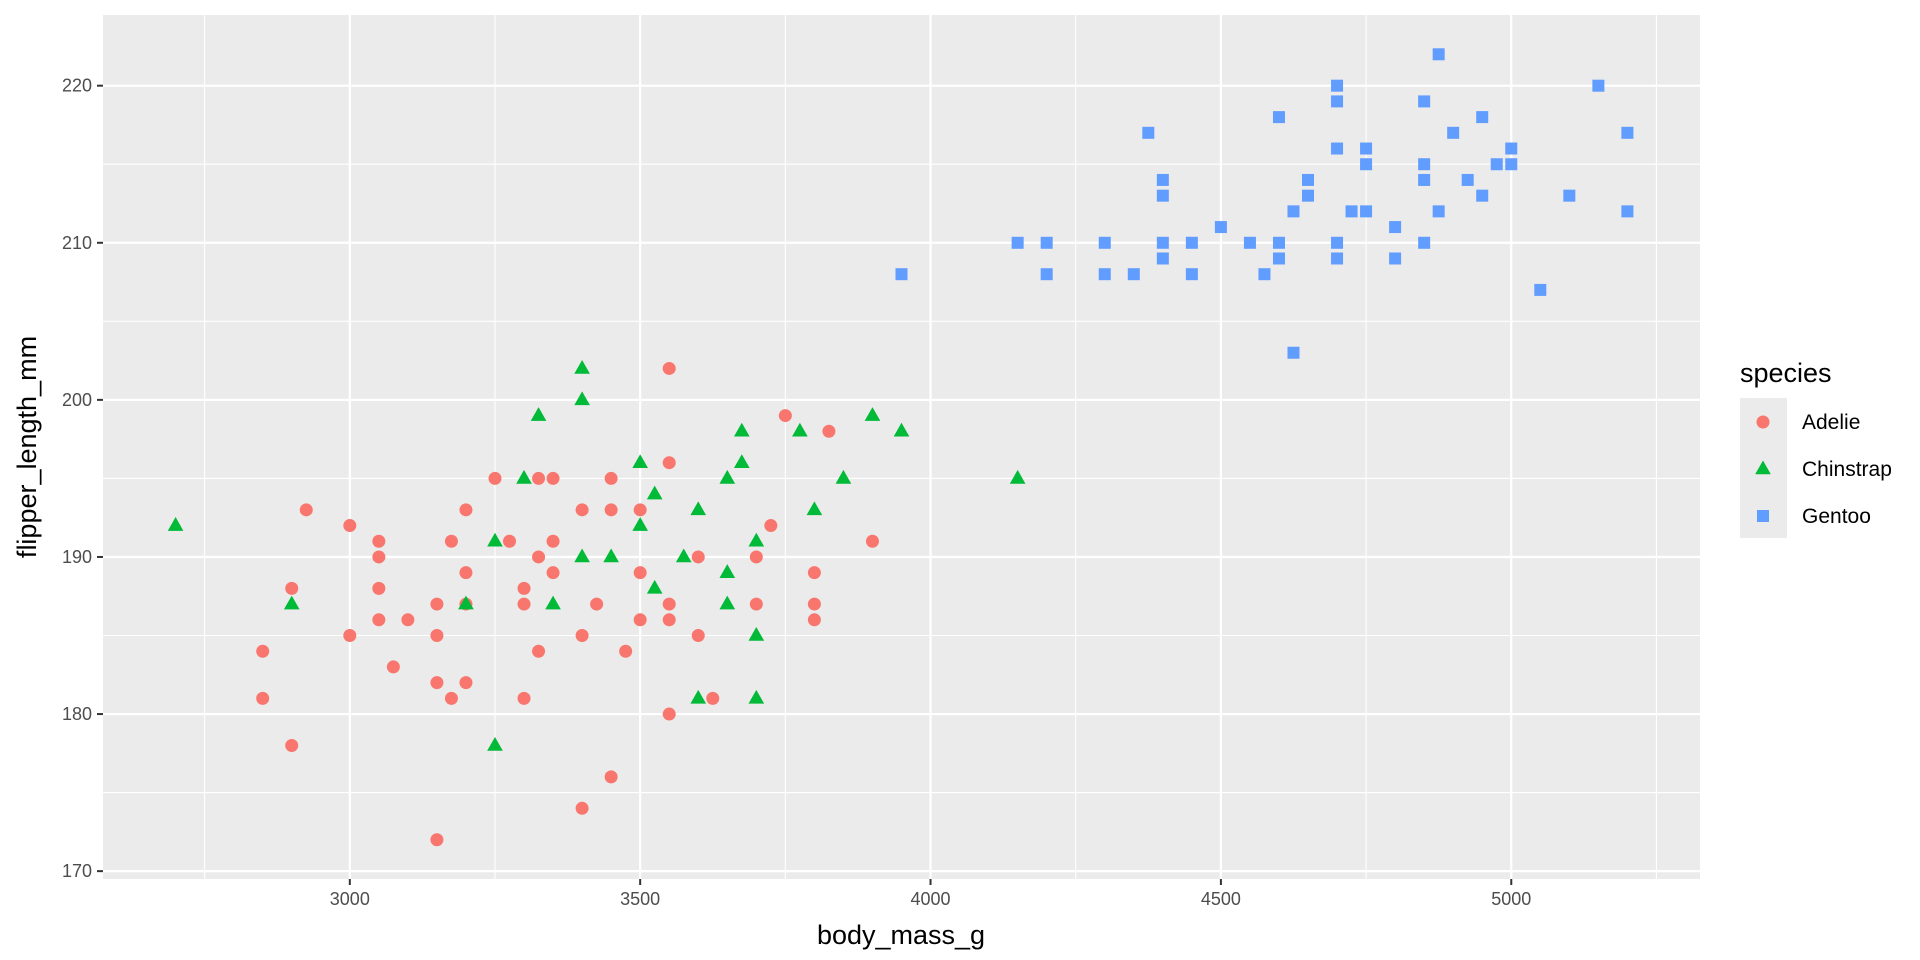 The image size is (1920, 960). What do you see at coordinates (77, 871) in the screenshot?
I see `y-tick-label: 170` at bounding box center [77, 871].